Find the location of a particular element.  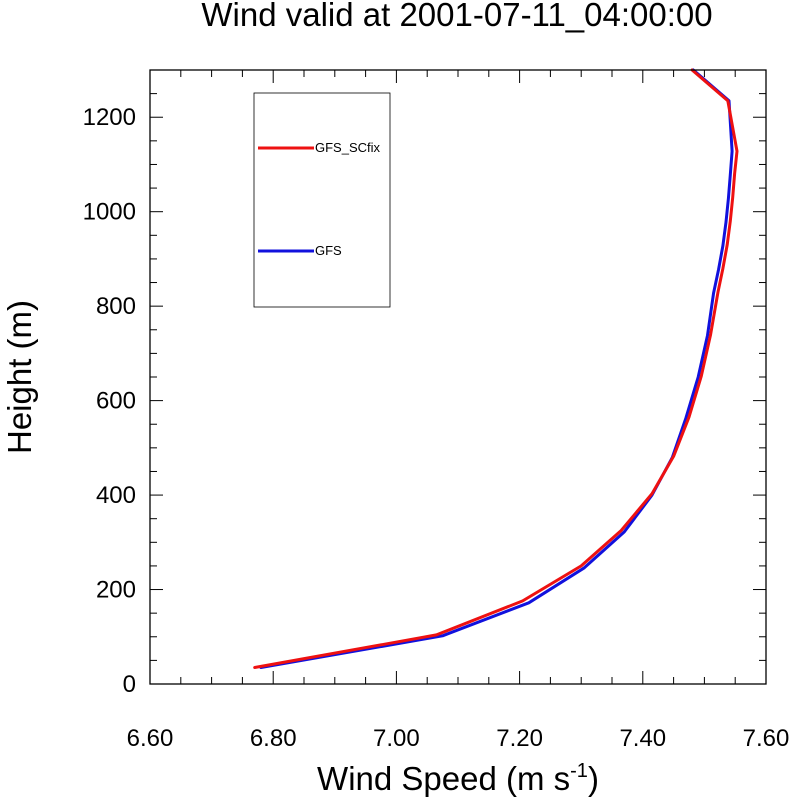

y-tick-label: 200 is located at coordinates (116, 590).